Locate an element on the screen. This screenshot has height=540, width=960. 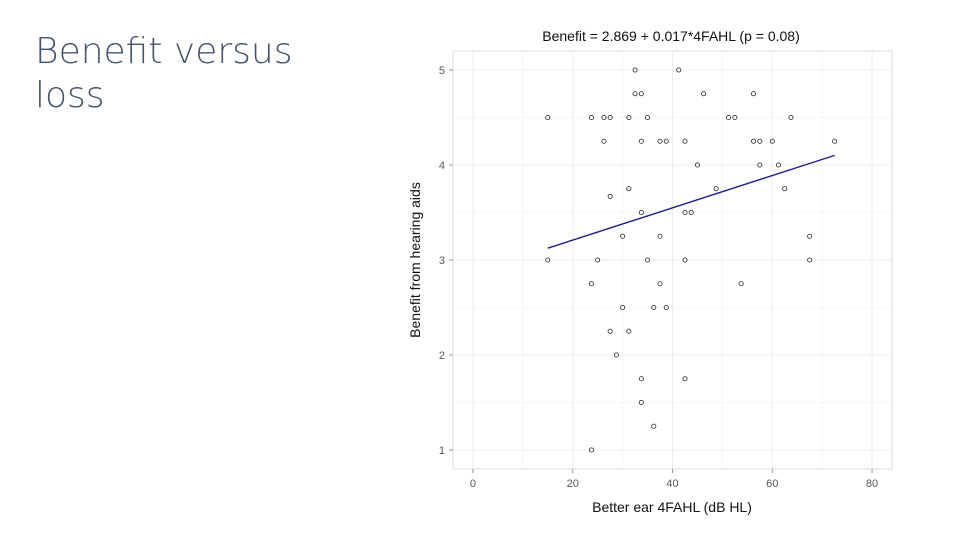
x-tick-label: 80 is located at coordinates (872, 484).